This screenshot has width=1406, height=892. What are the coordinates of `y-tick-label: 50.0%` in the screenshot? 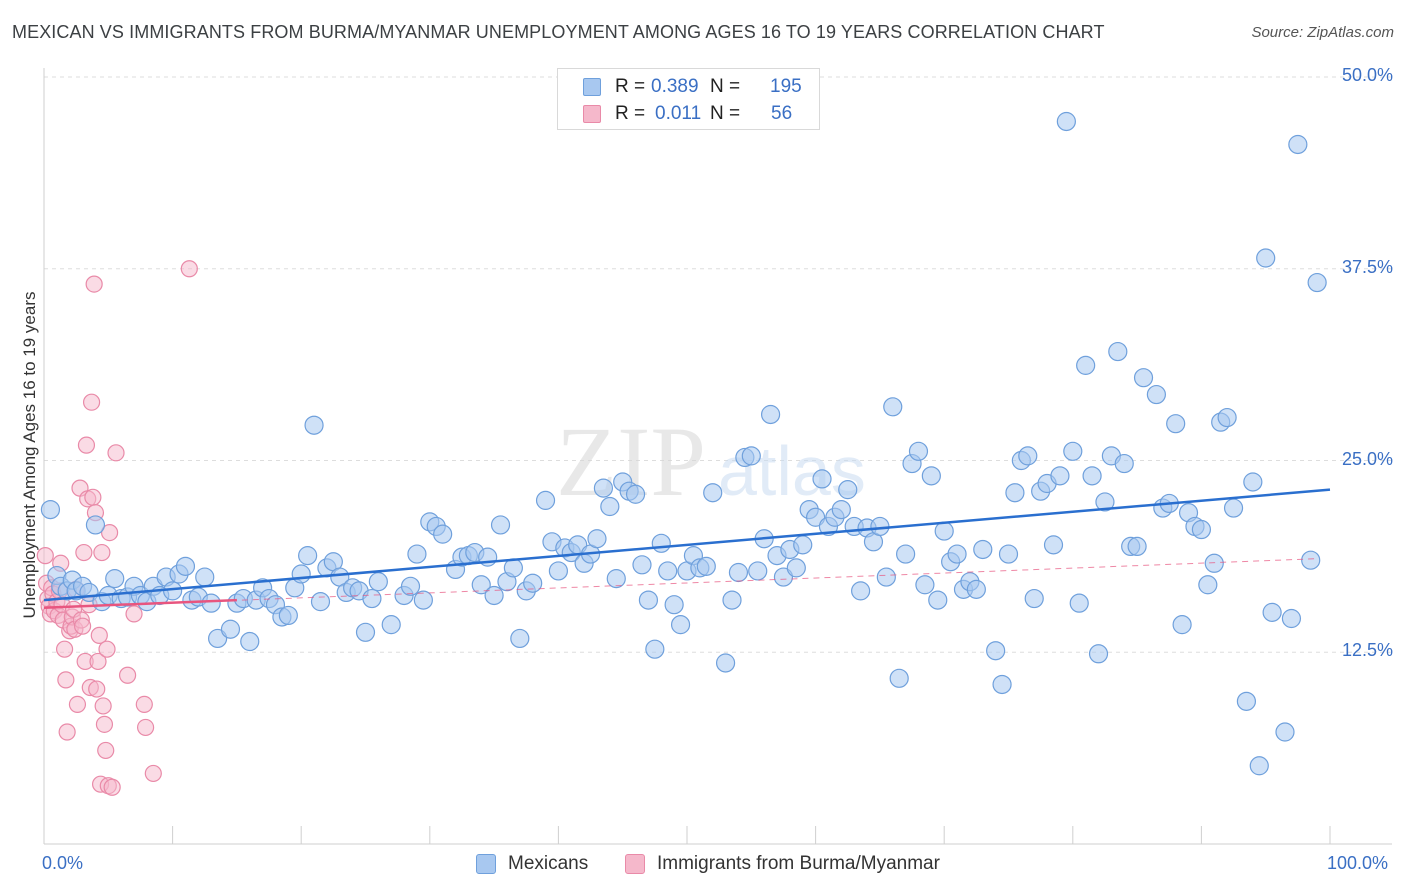 It's located at (1367, 75).